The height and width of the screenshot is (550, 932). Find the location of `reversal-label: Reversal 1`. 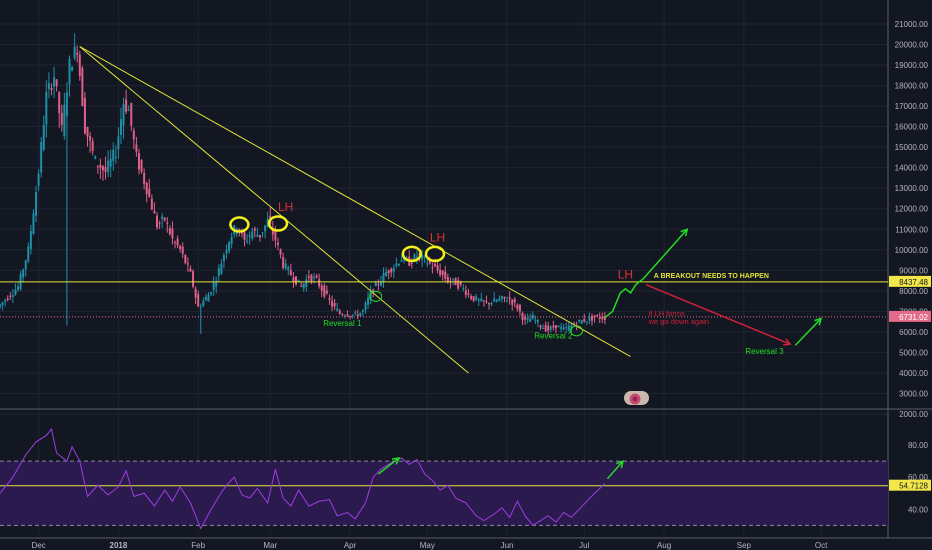

reversal-label: Reversal 1 is located at coordinates (342, 323).